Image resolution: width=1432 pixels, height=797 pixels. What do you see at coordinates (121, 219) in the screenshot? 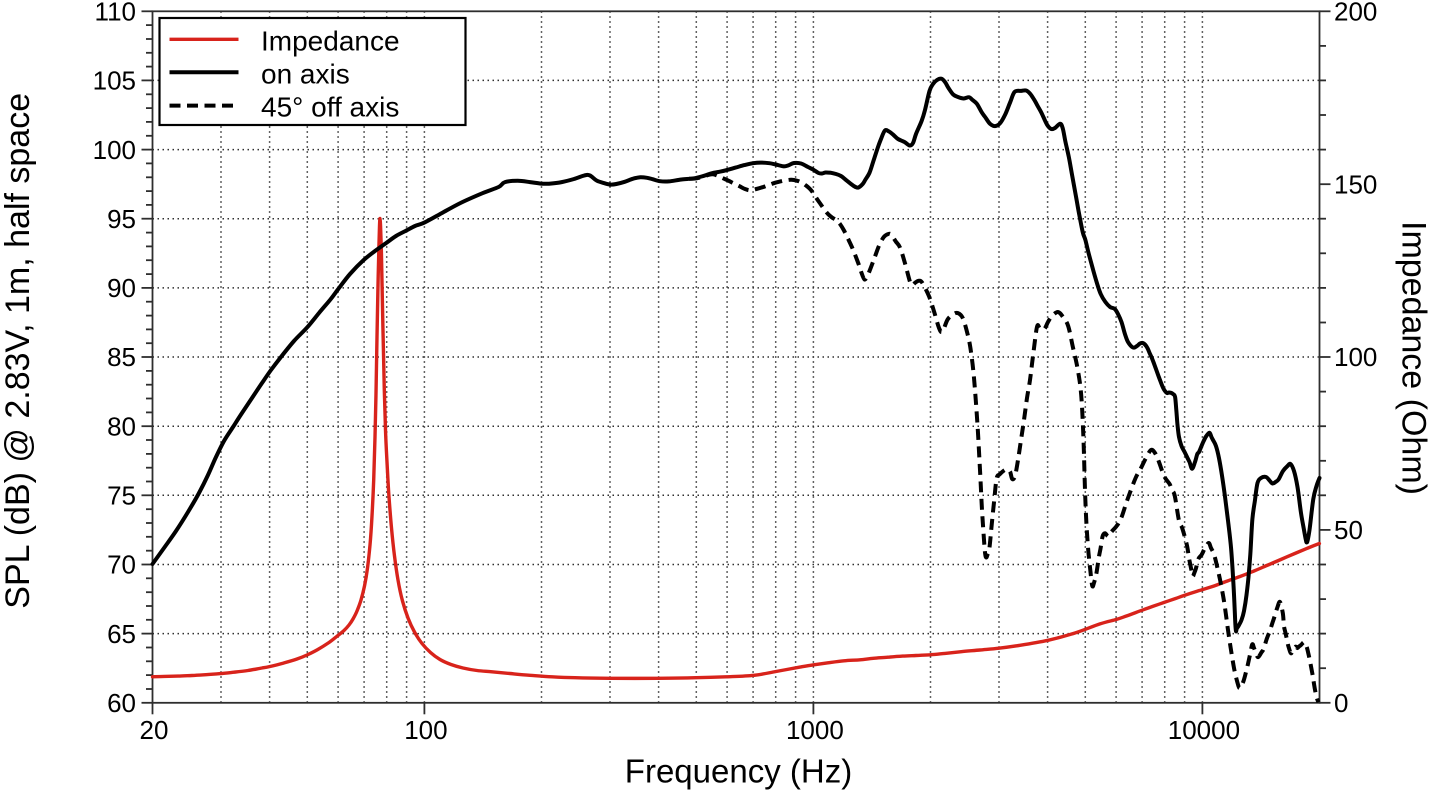
I see `svg-text: 95` at bounding box center [121, 219].